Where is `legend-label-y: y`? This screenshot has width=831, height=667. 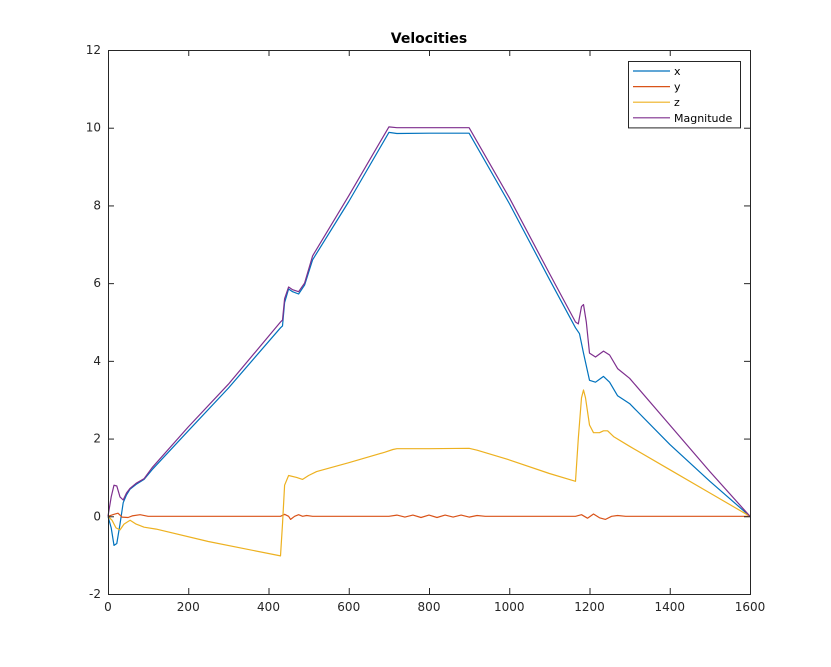 legend-label-y: y is located at coordinates (677, 87).